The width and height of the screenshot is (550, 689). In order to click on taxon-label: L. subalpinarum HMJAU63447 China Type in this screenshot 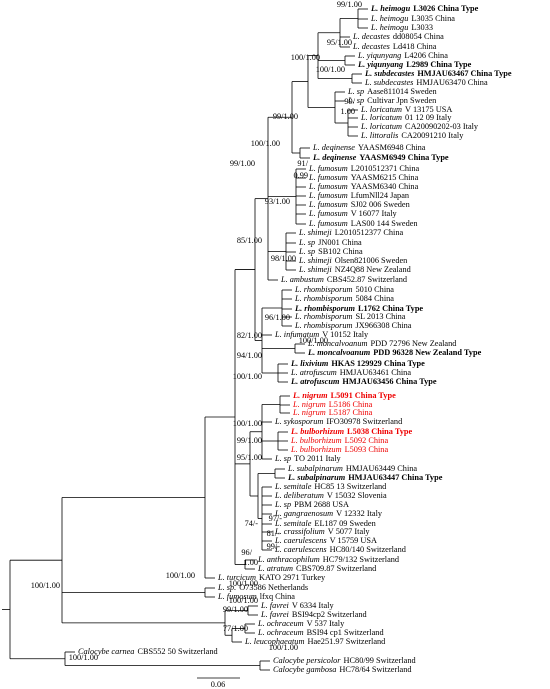, I will do `click(365, 477)`.